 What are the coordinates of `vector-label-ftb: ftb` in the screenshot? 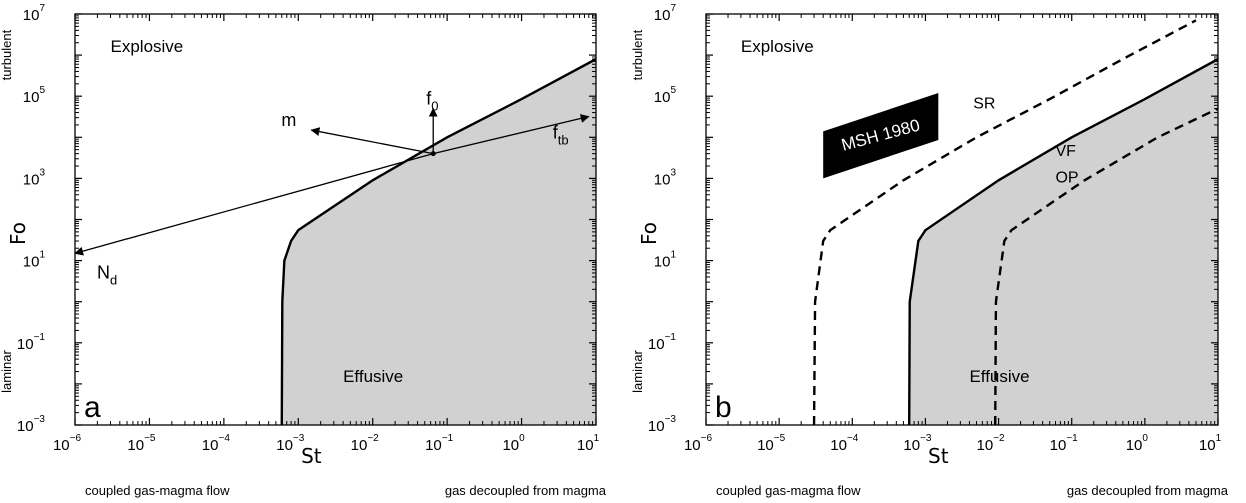 It's located at (561, 135).